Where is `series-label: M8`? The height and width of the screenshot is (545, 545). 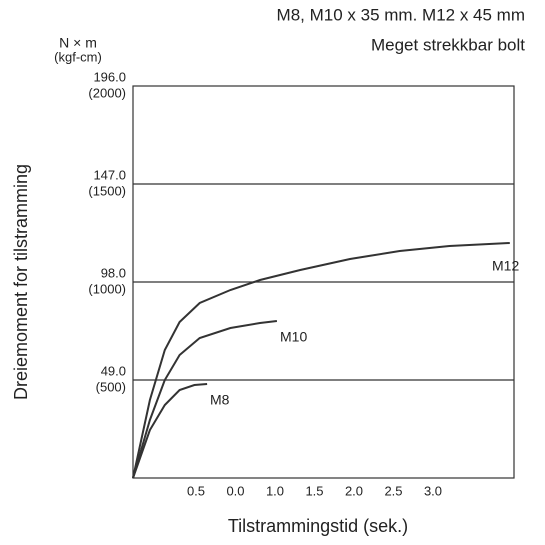
series-label: M8 is located at coordinates (220, 400).